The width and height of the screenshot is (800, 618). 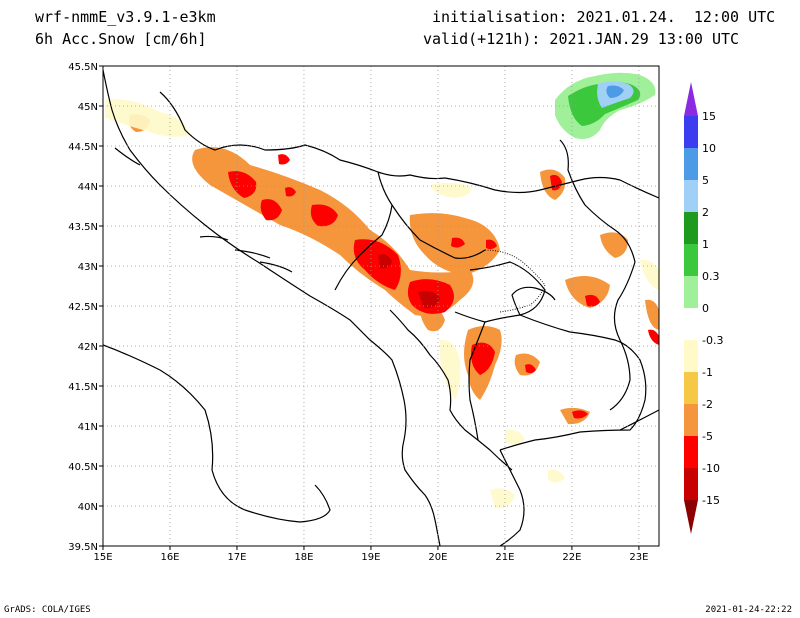 I want to click on lat-tick-label: 40.5N, so click(x=83, y=467).